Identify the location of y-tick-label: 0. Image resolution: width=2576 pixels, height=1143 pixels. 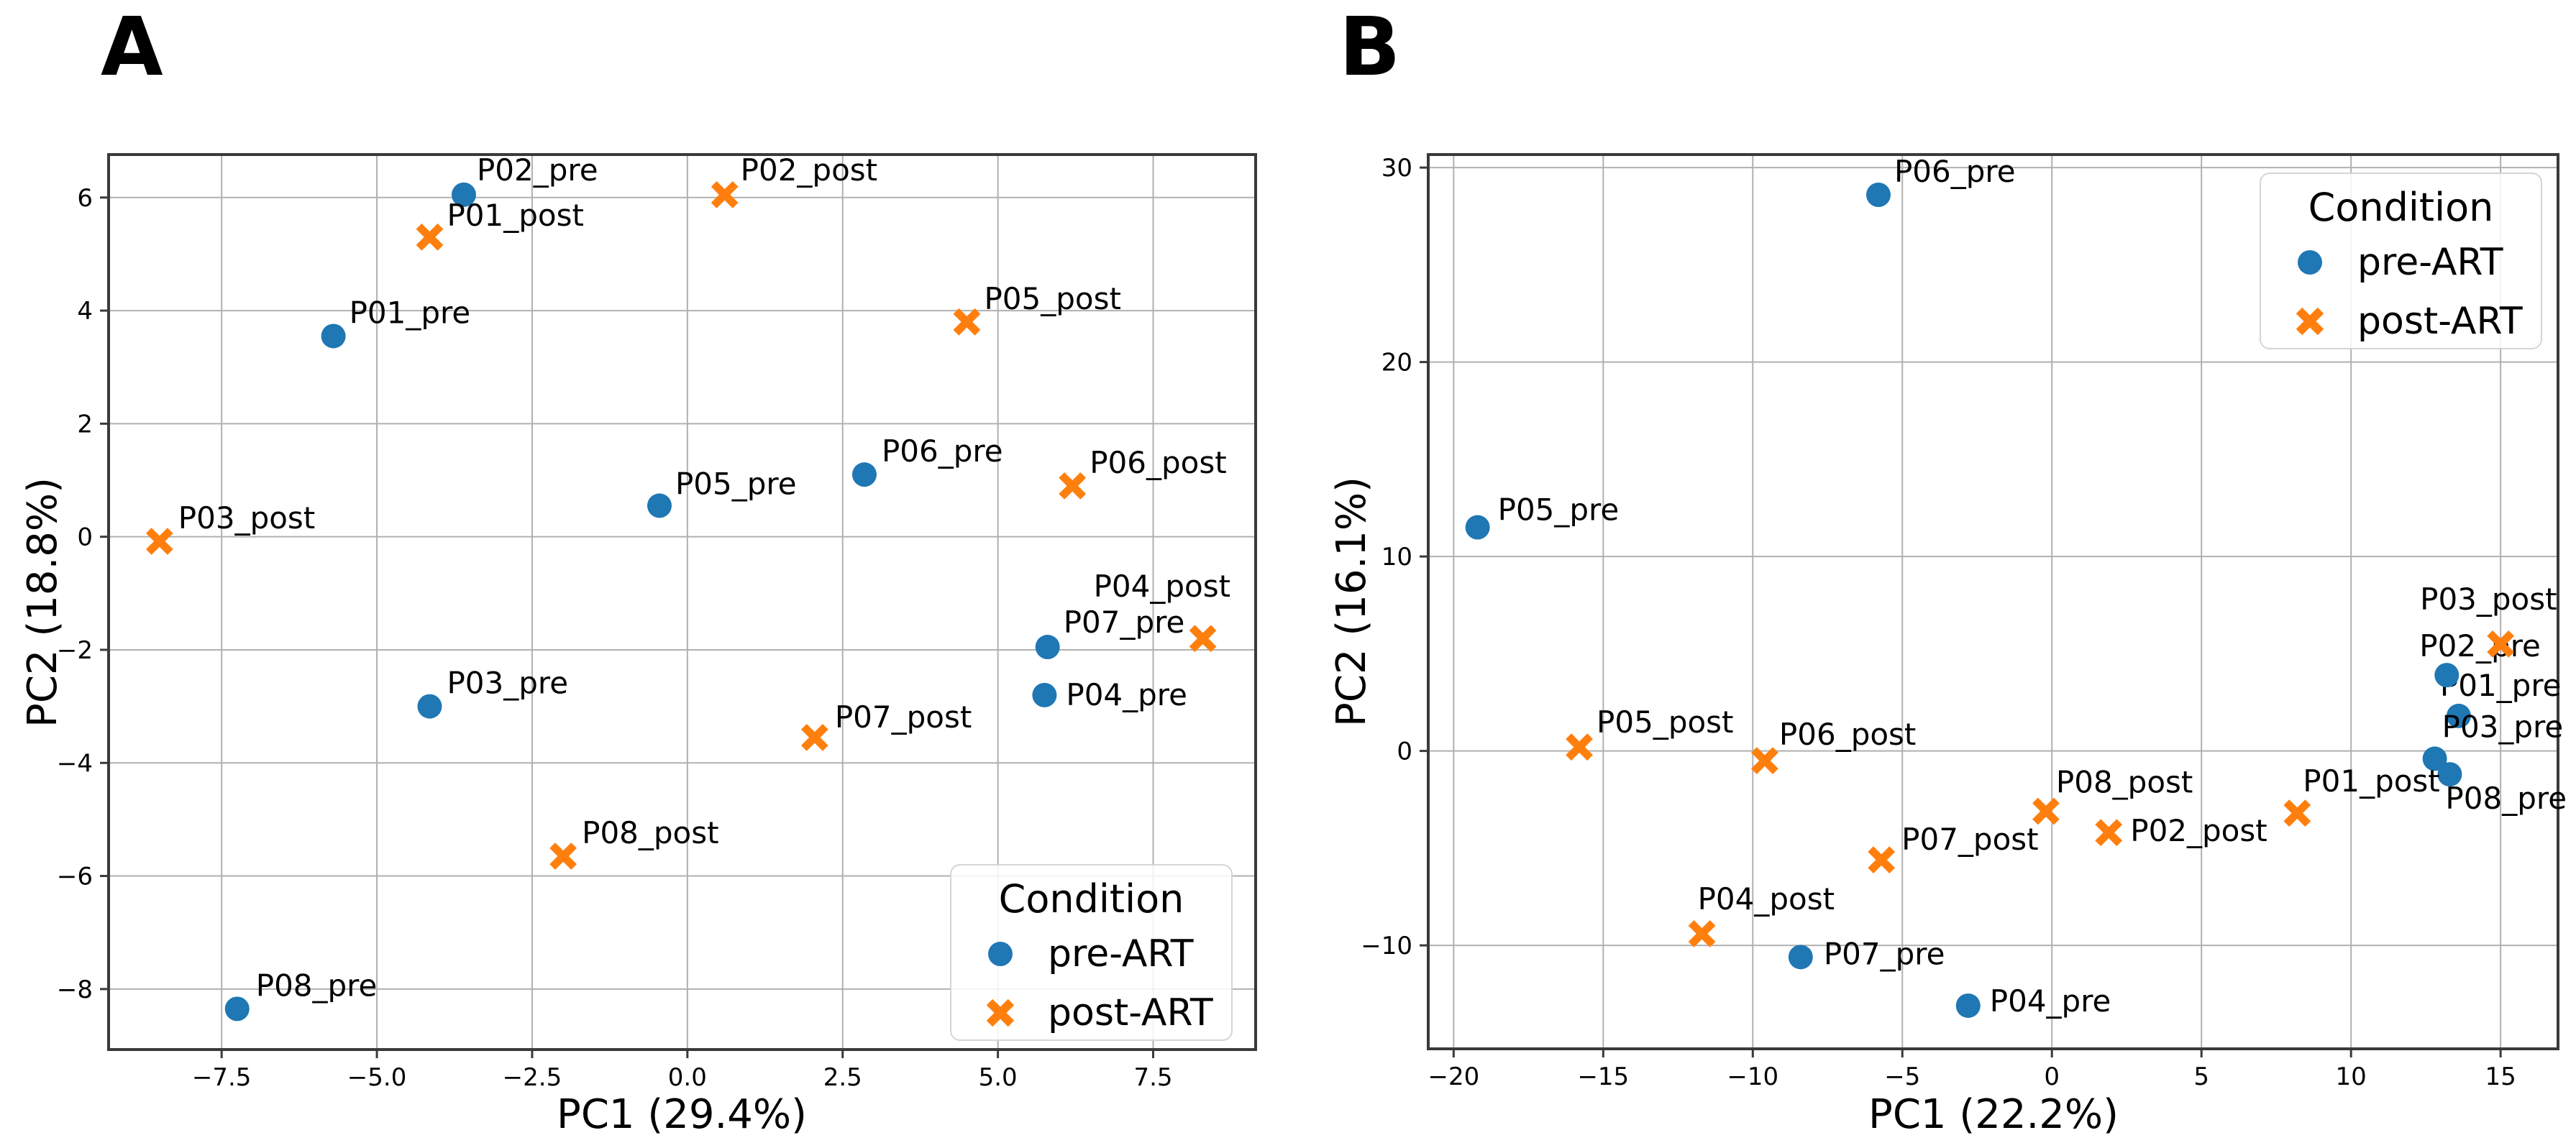
(1404, 752).